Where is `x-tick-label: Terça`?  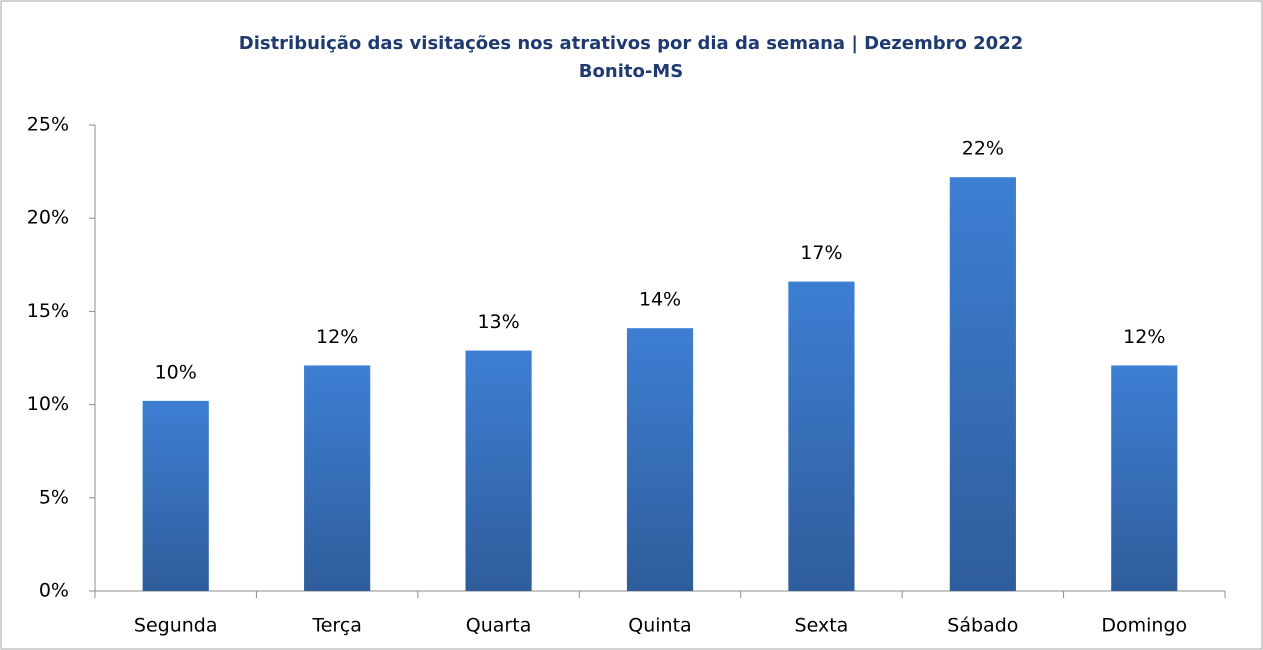 x-tick-label: Terça is located at coordinates (336, 626).